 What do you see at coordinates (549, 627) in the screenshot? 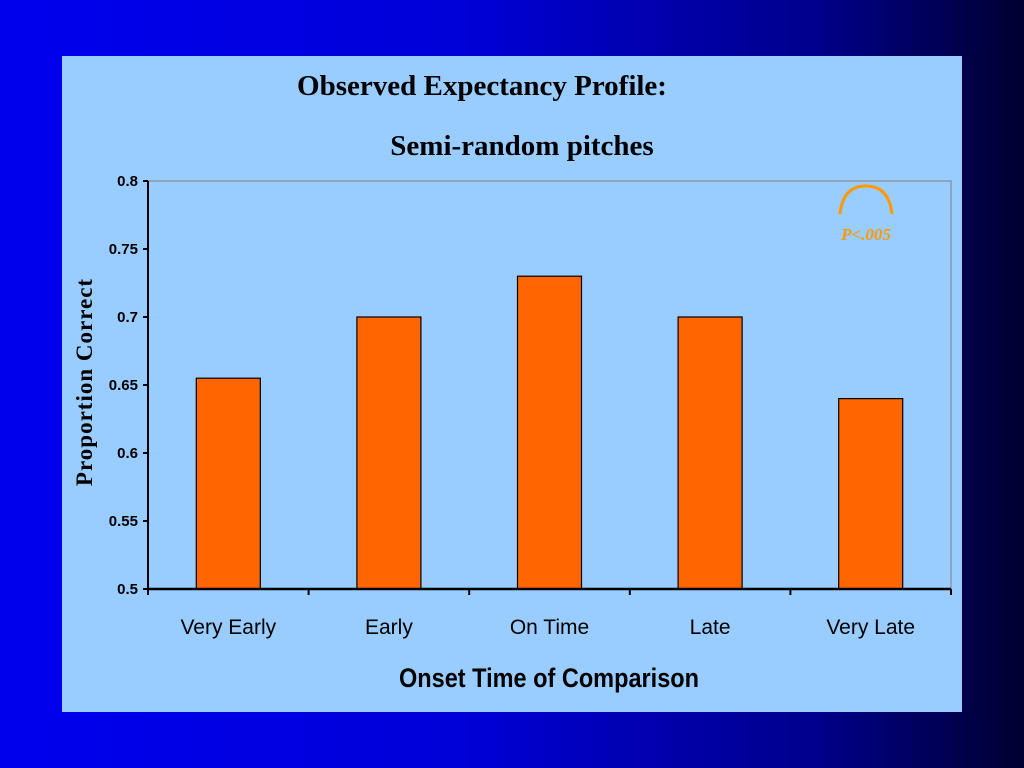
I see `x-tick-label: On Time` at bounding box center [549, 627].